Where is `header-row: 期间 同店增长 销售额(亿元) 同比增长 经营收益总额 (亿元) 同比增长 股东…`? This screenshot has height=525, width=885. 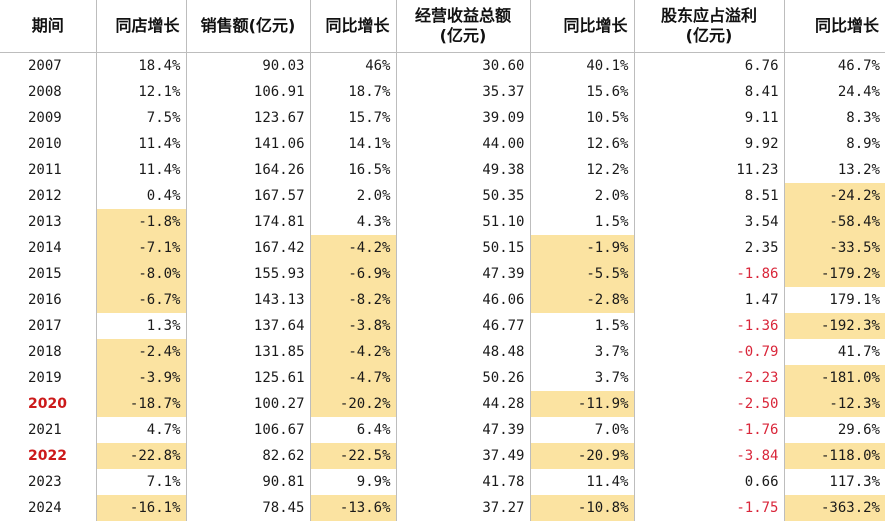 header-row: 期间 同店增长 销售额(亿元) 同比增长 经营收益总额 (亿元) 同比增长 股东… is located at coordinates (442, 26).